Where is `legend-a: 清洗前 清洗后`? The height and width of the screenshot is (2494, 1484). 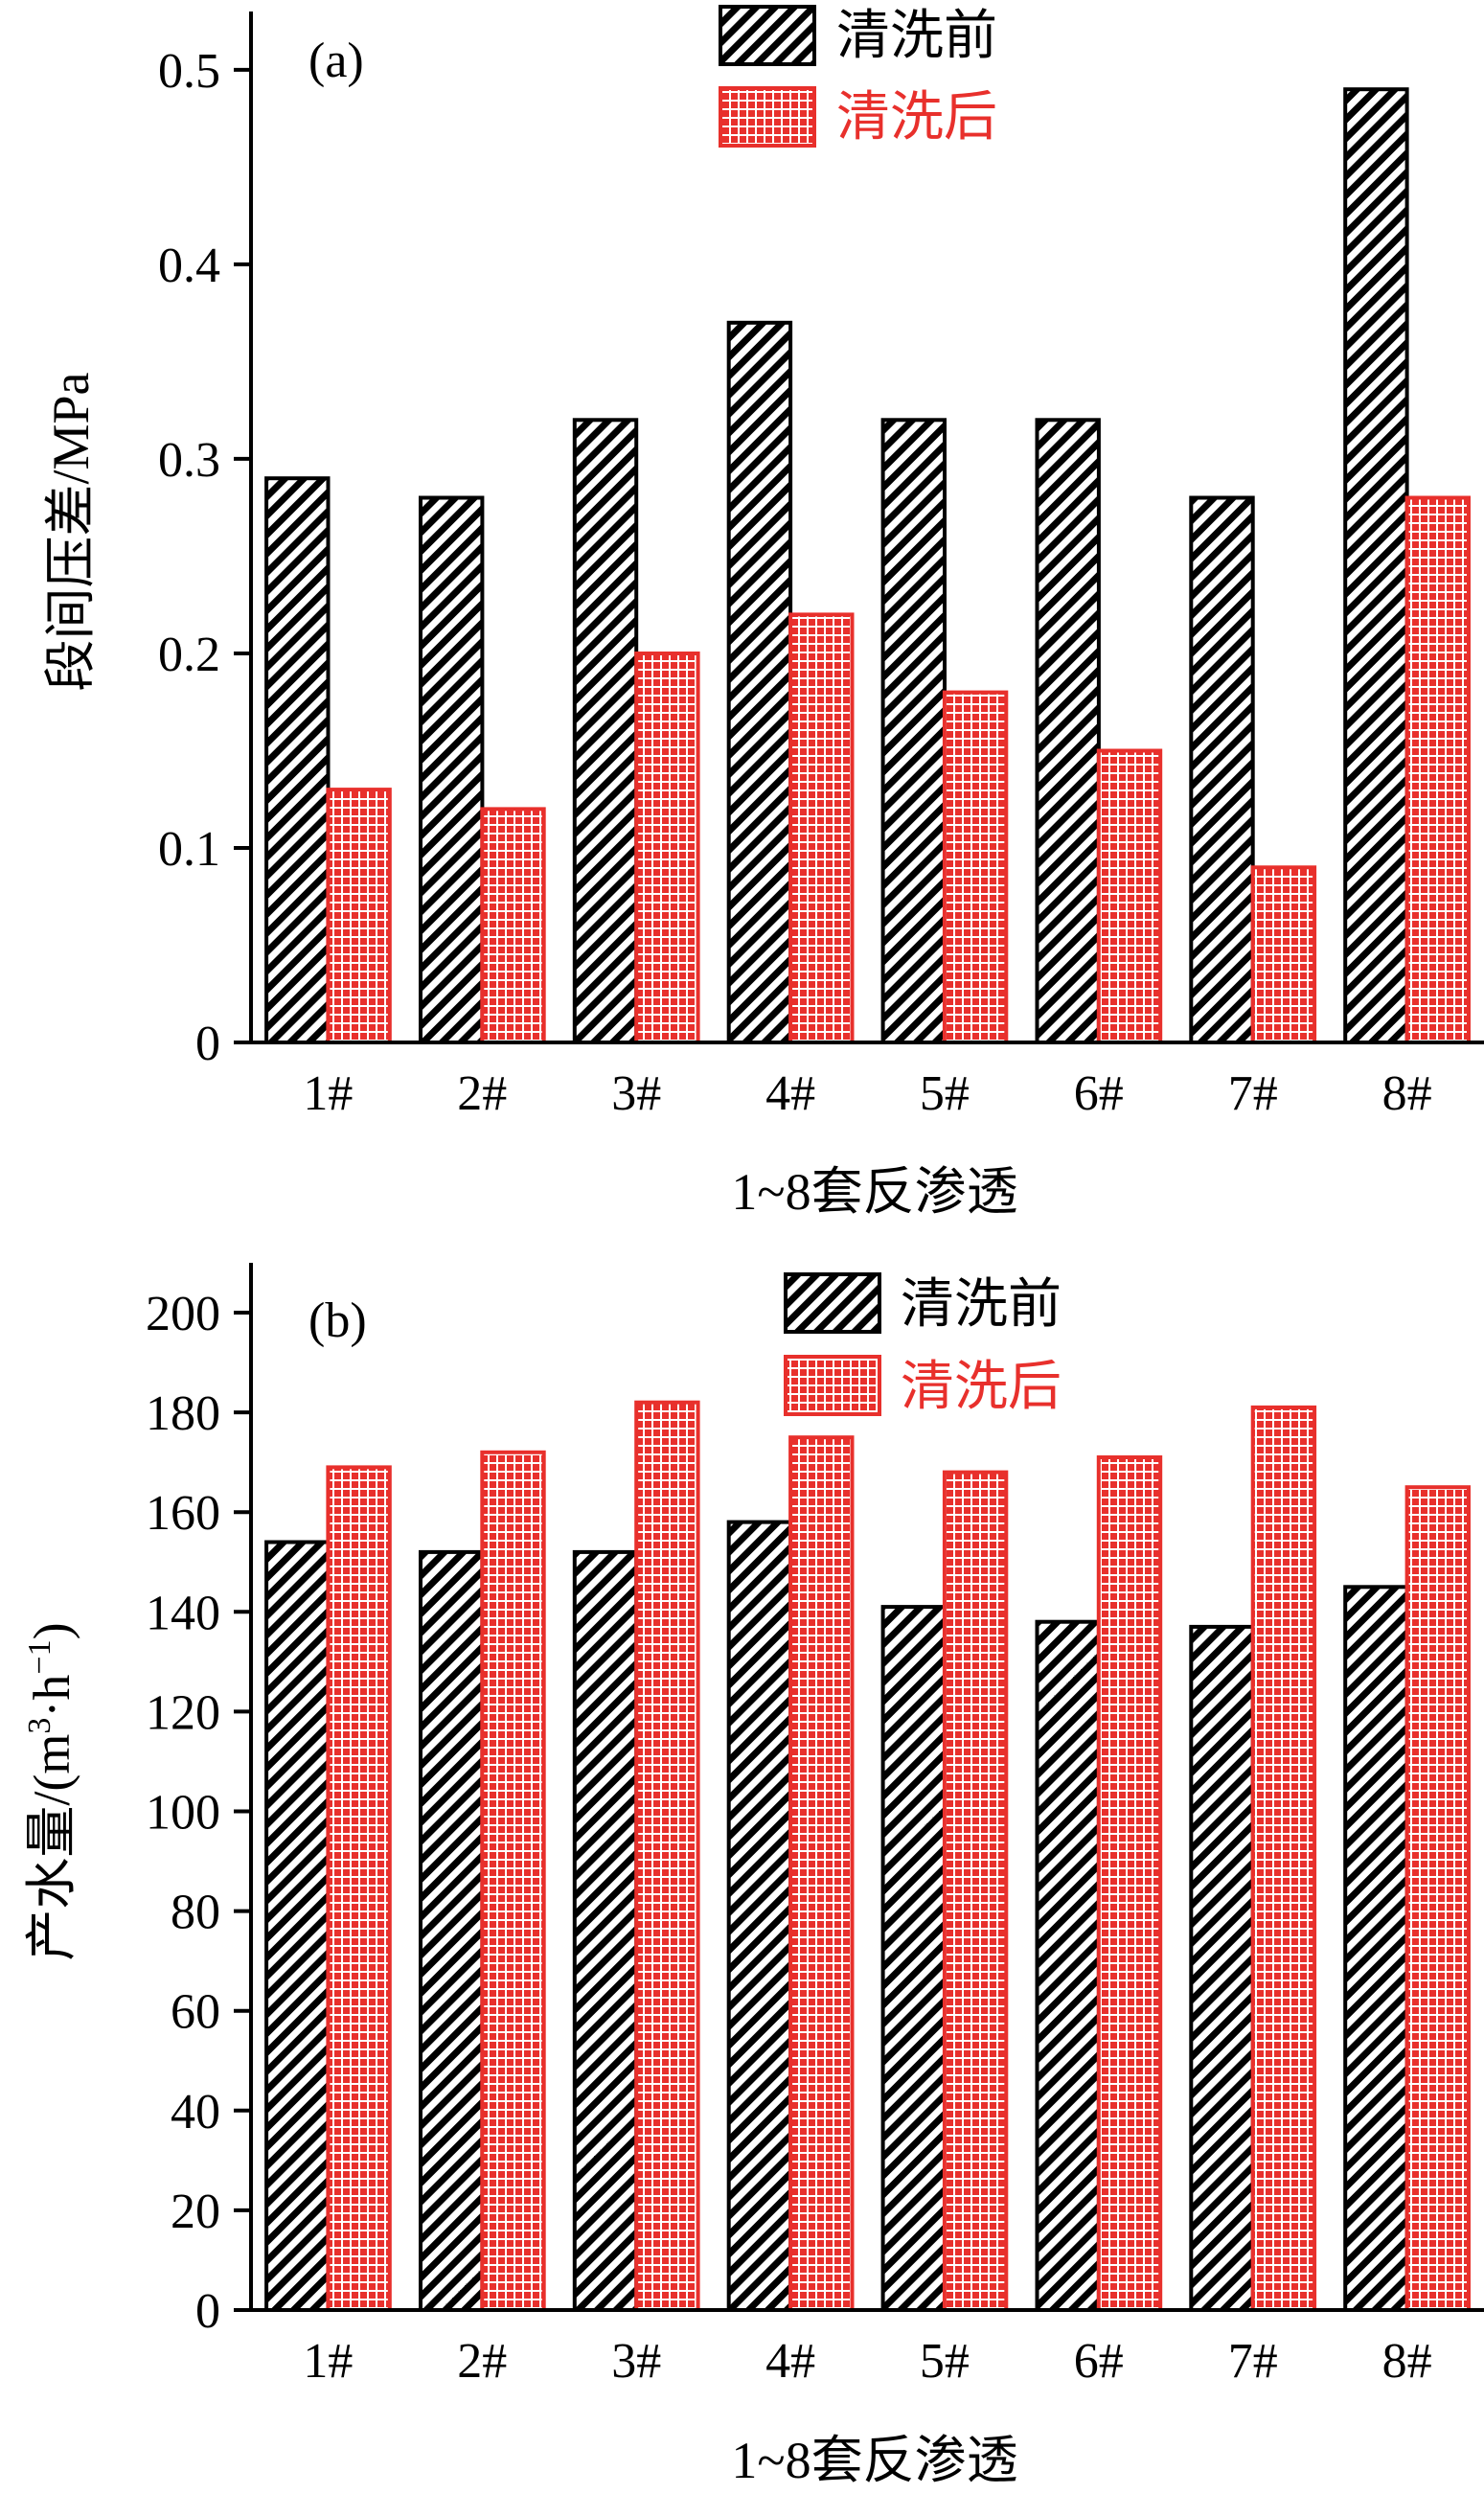 legend-a: 清洗前 清洗后 is located at coordinates (858, 76).